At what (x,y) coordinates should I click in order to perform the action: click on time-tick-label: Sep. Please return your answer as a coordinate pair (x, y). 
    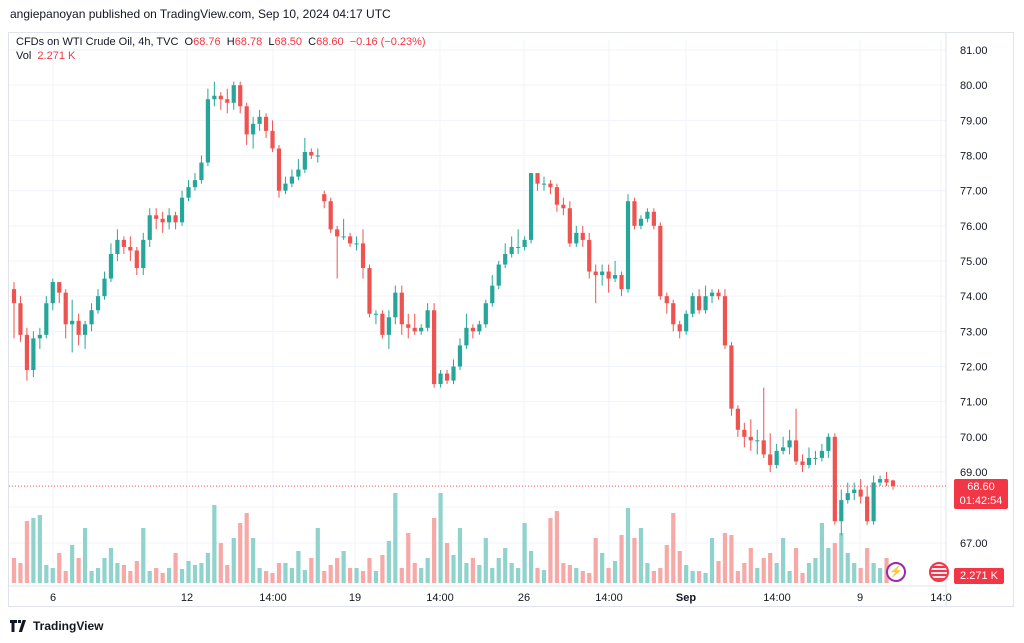
    Looking at the image, I should click on (686, 598).